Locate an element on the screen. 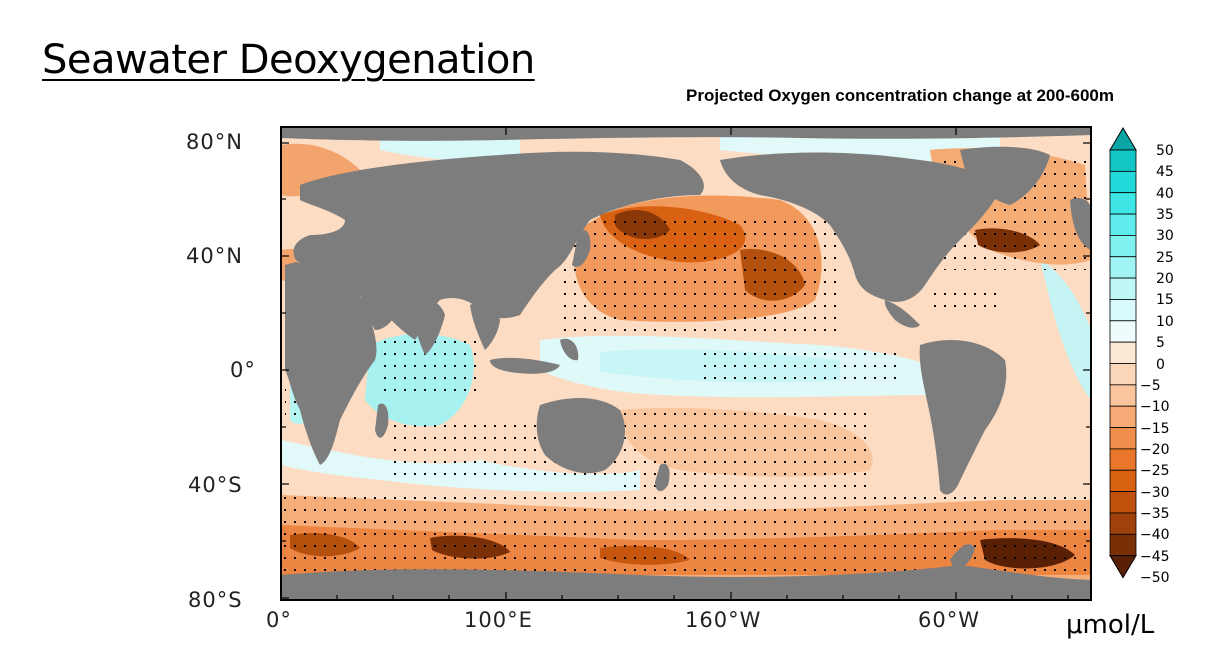 The image size is (1224, 647). colorbar-tick-label: −45 is located at coordinates (1155, 556).